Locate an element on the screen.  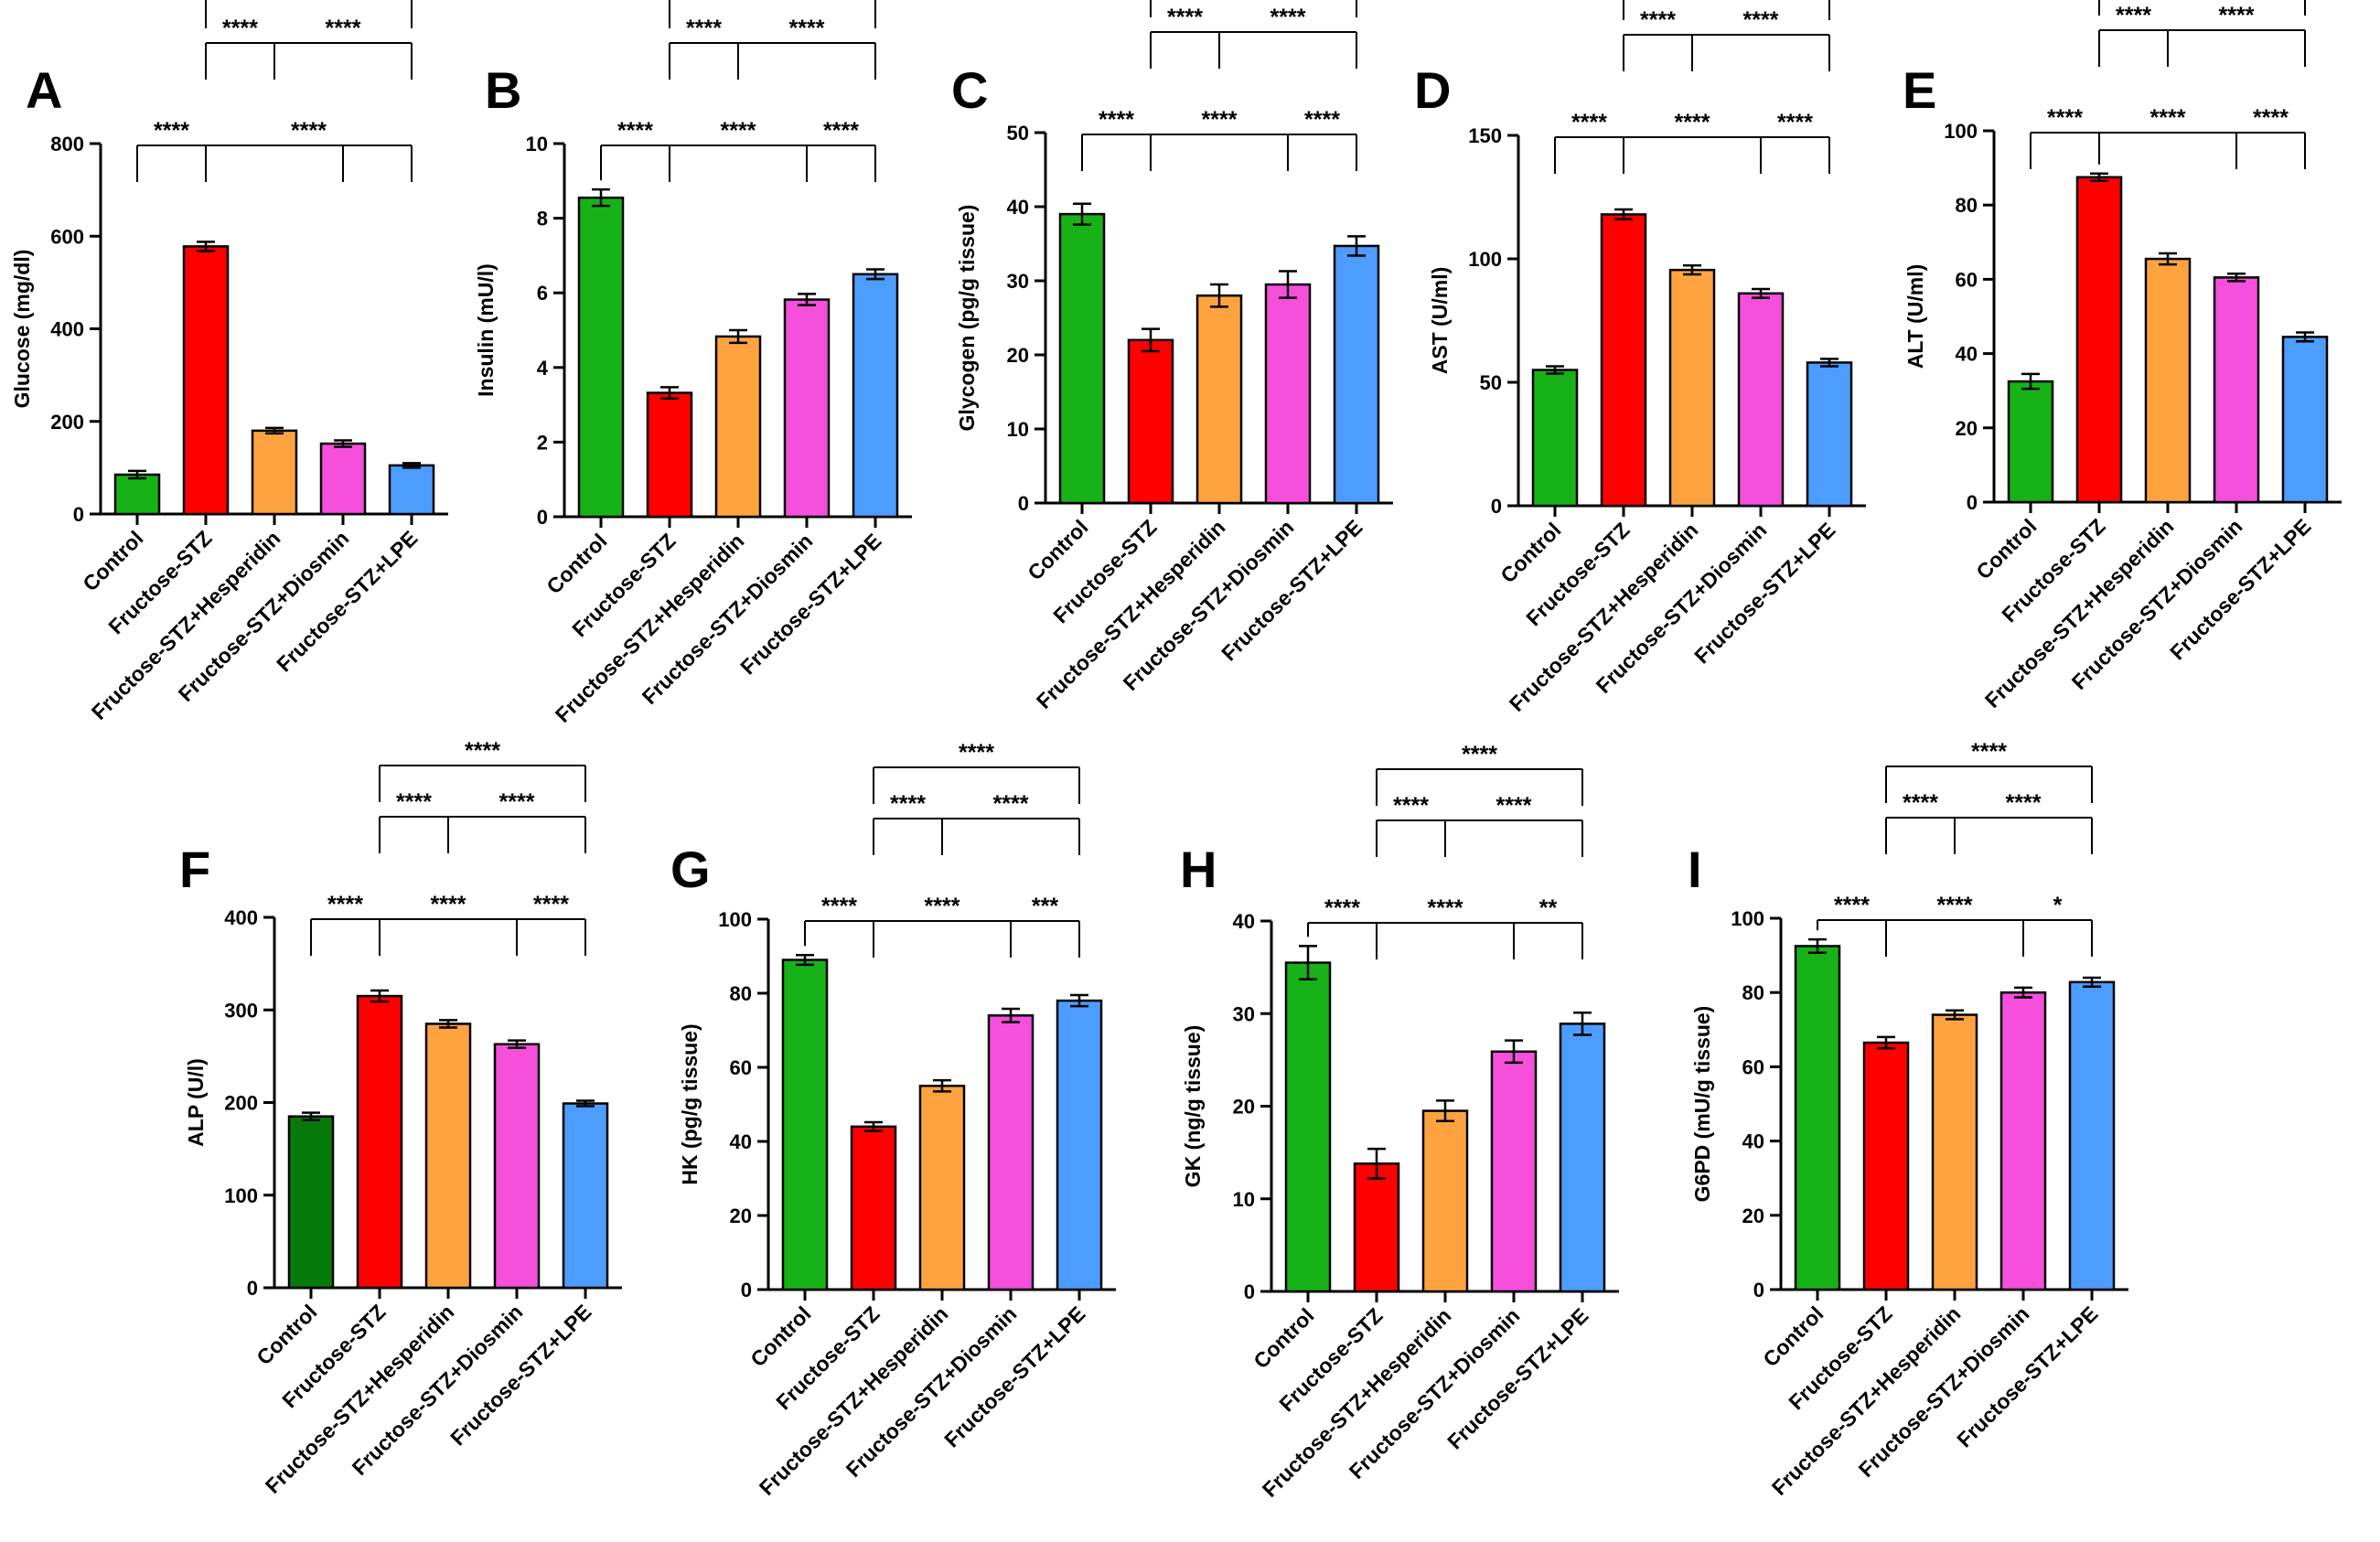
y-axis-label: ALT (U/ml) is located at coordinates (1915, 316).